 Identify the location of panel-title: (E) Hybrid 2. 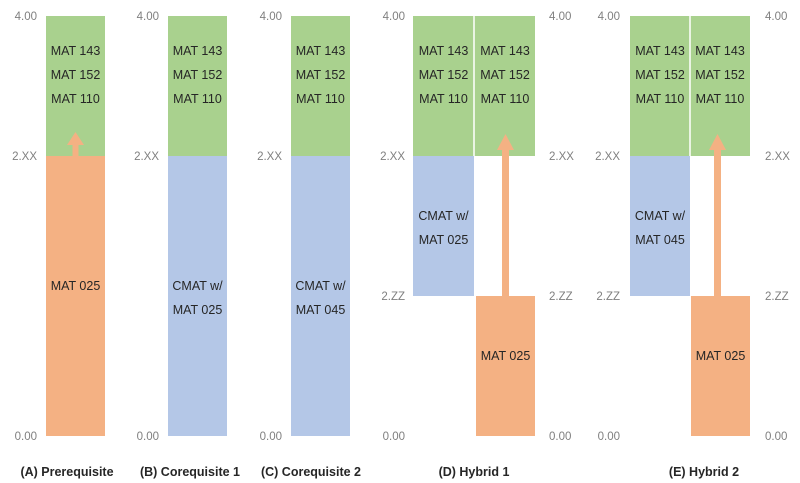
(704, 472).